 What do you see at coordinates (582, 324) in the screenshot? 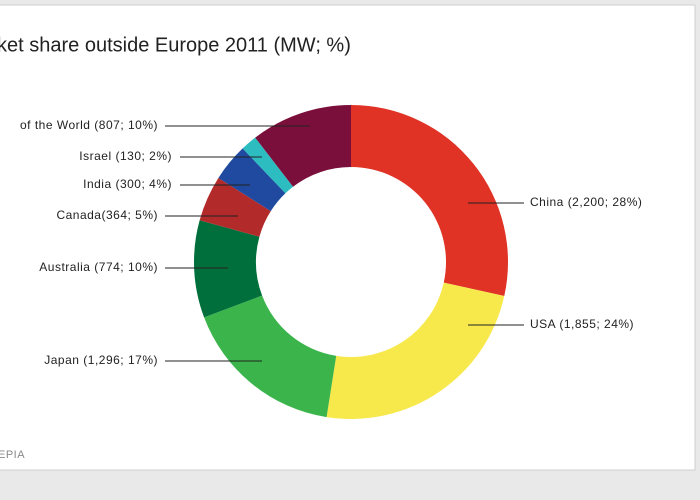
I see `slice-label: USA (1,855; 24%)` at bounding box center [582, 324].